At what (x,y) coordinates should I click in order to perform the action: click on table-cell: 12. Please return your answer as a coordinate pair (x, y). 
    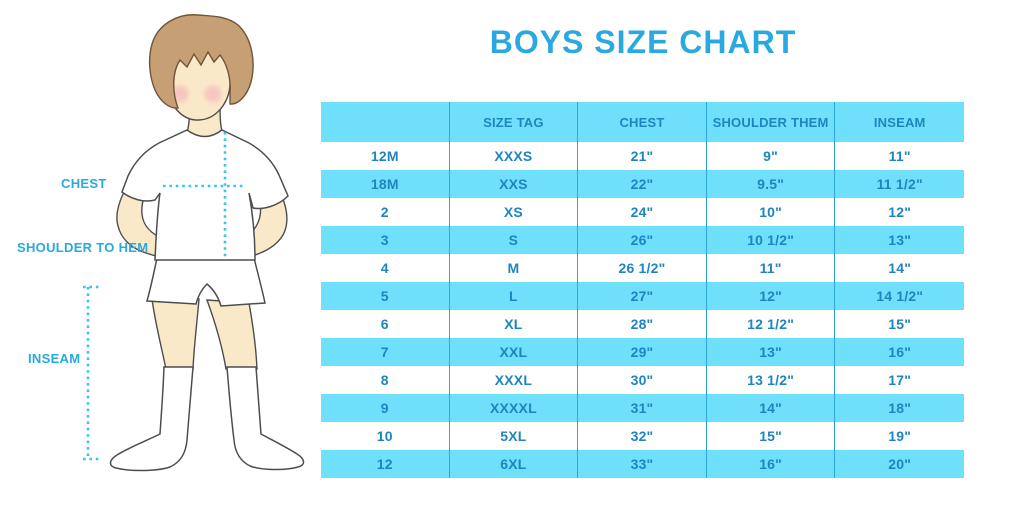
    Looking at the image, I should click on (385, 464).